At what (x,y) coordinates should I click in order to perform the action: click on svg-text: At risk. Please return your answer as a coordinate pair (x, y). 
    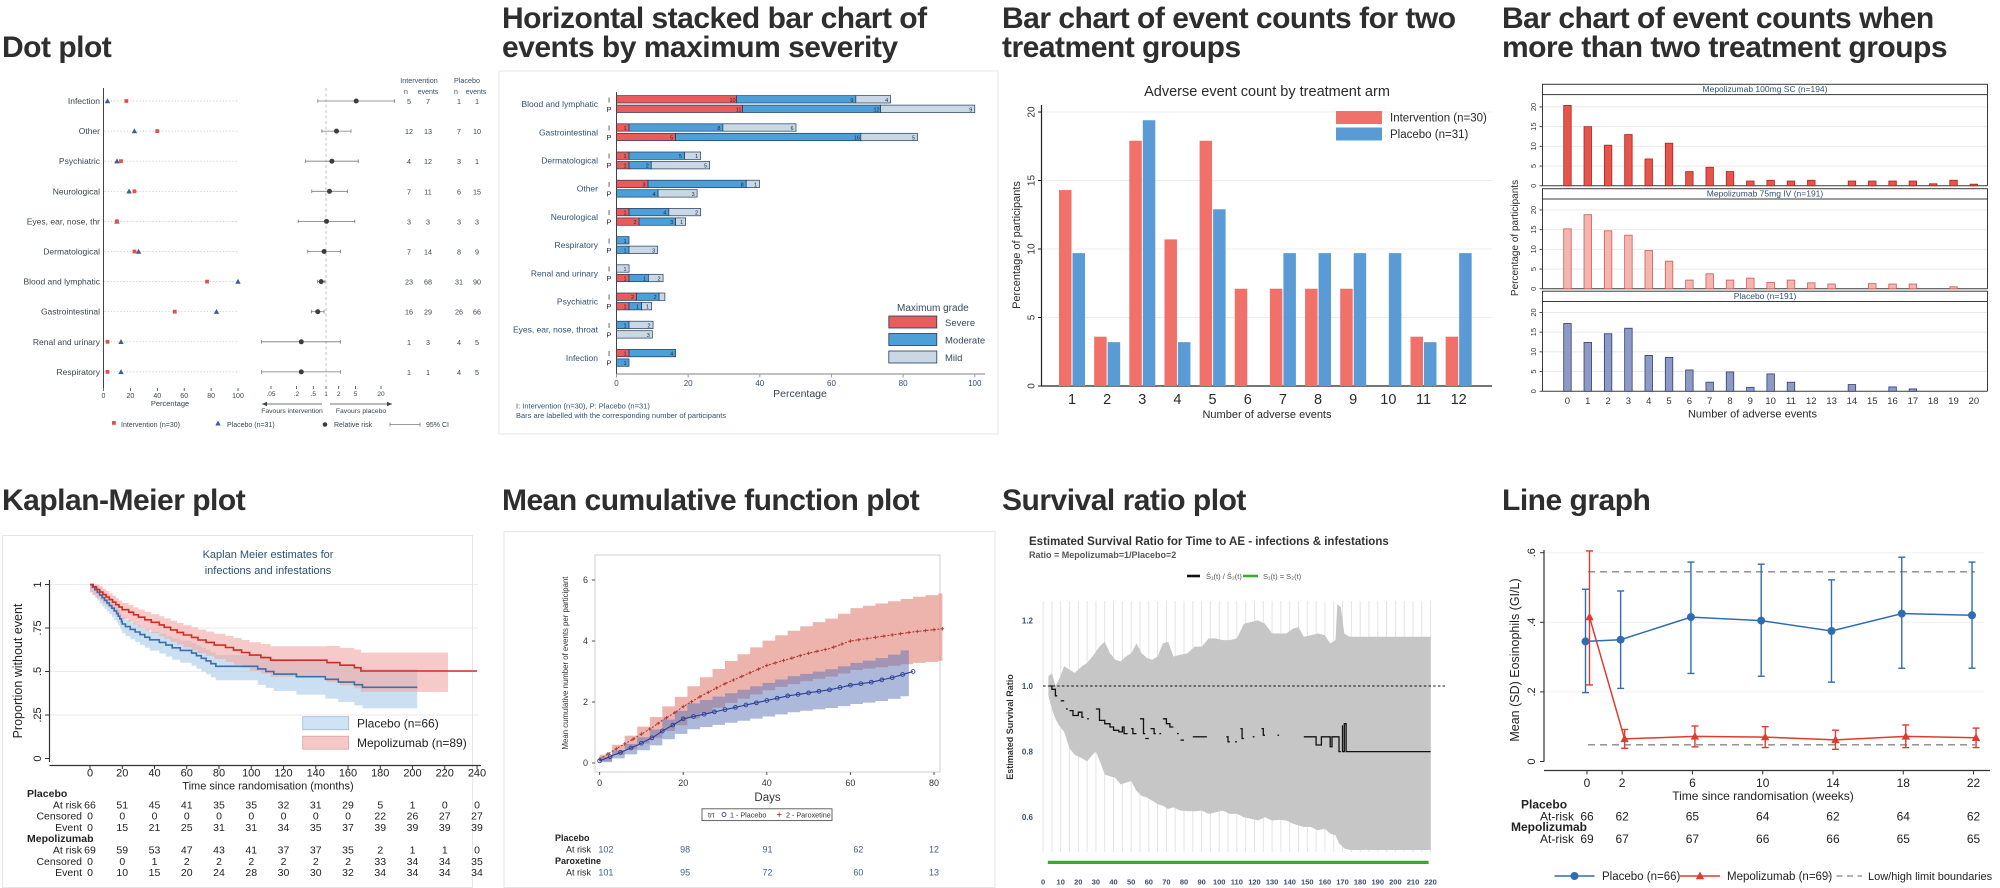
    Looking at the image, I should click on (579, 873).